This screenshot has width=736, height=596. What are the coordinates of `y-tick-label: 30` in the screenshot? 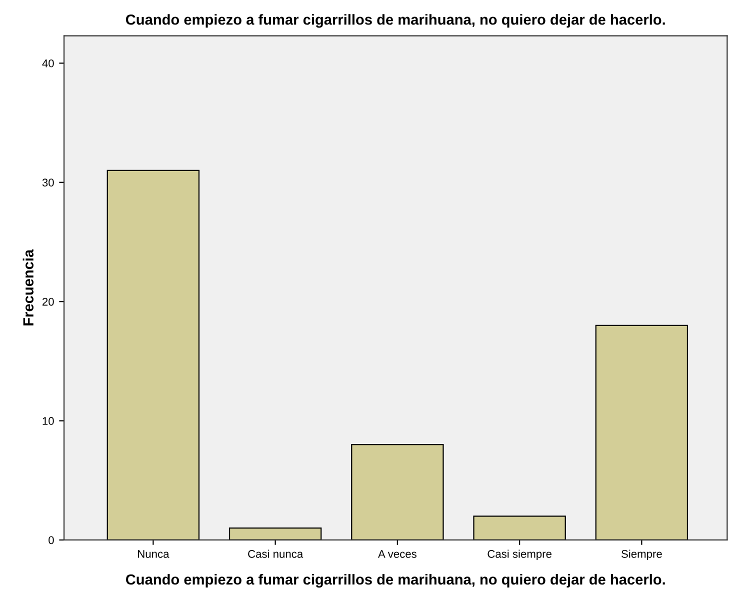 It's located at (48, 182).